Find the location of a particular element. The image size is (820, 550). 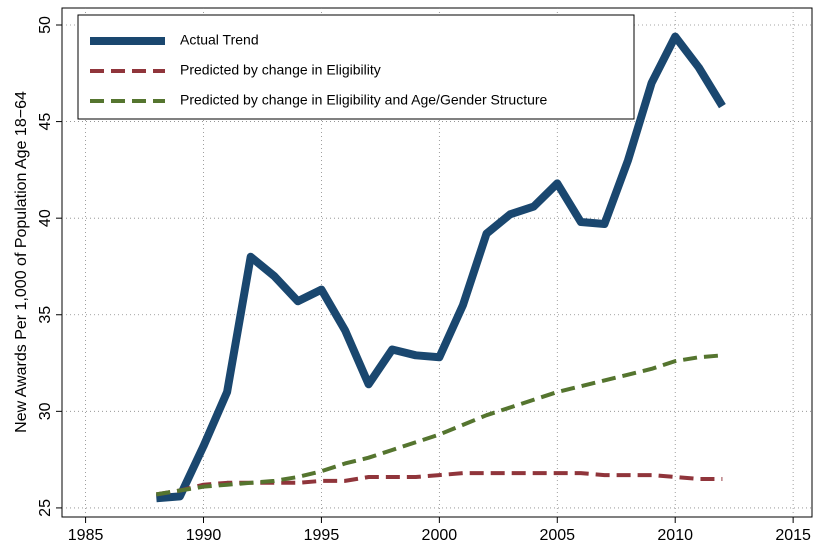

legend-label: Predicted by change in Eligibility is located at coordinates (280, 70).